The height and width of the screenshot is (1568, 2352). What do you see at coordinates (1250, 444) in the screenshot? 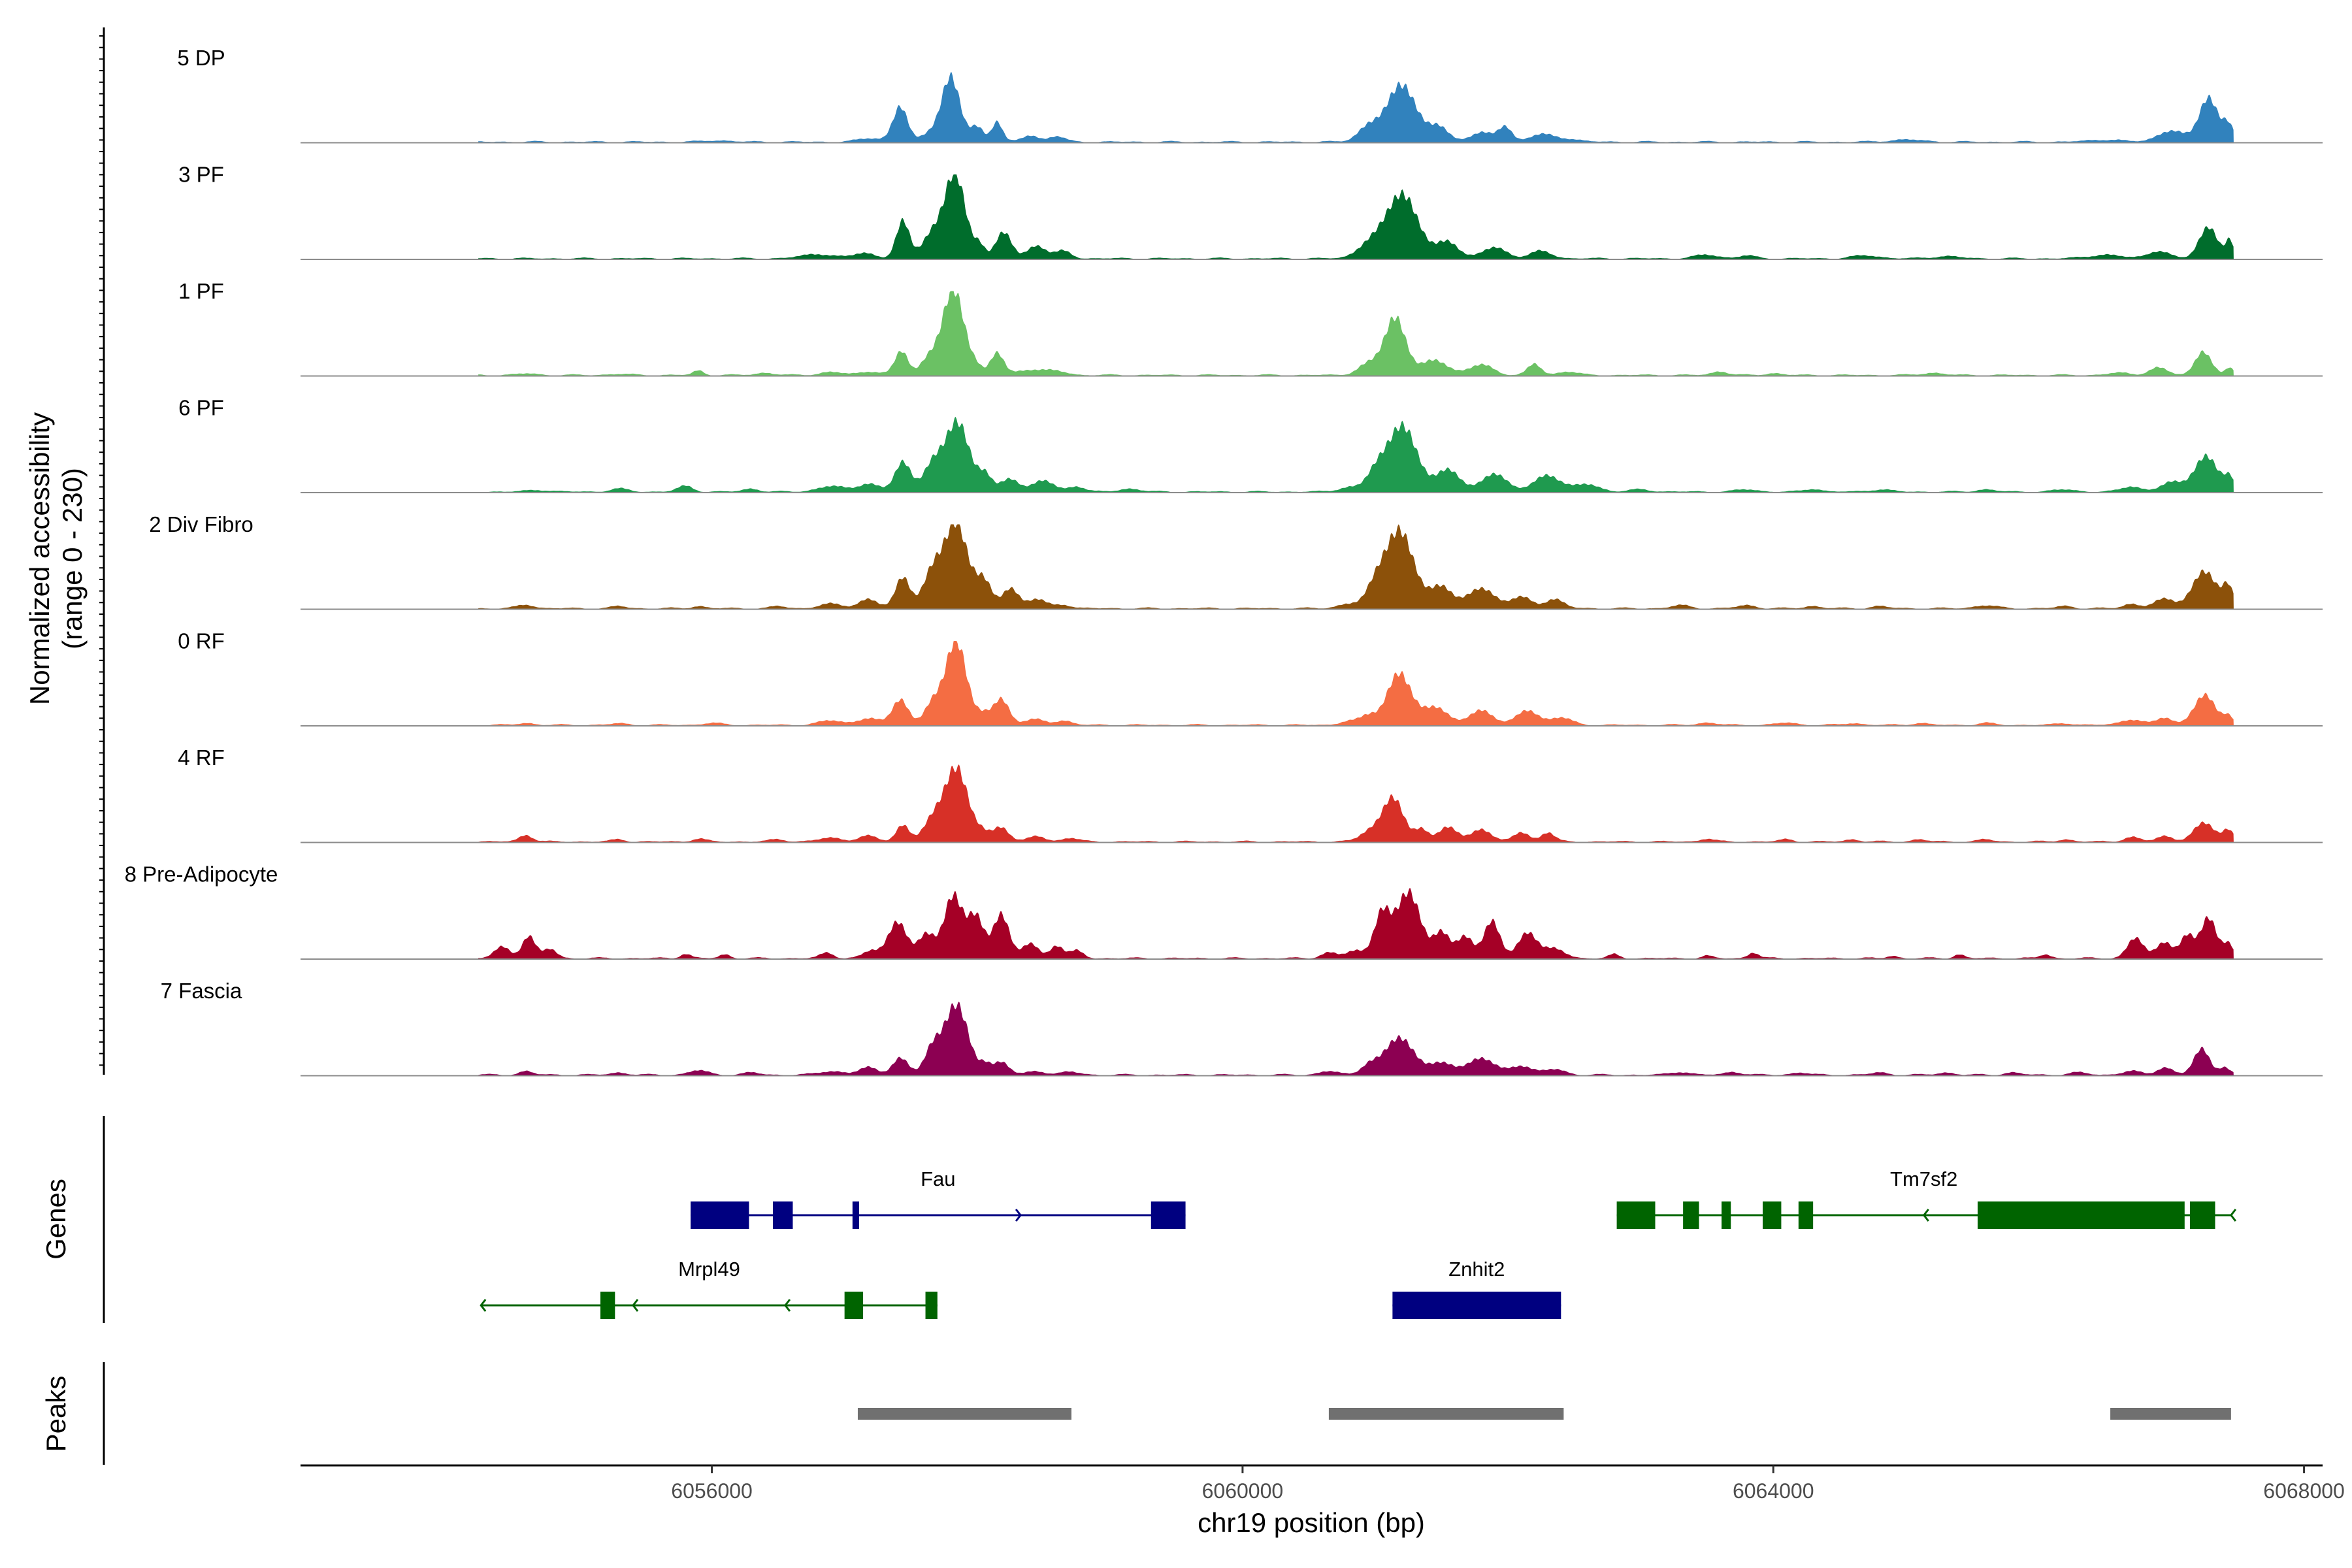
I see `track-6-pf: 6 PF` at bounding box center [1250, 444].